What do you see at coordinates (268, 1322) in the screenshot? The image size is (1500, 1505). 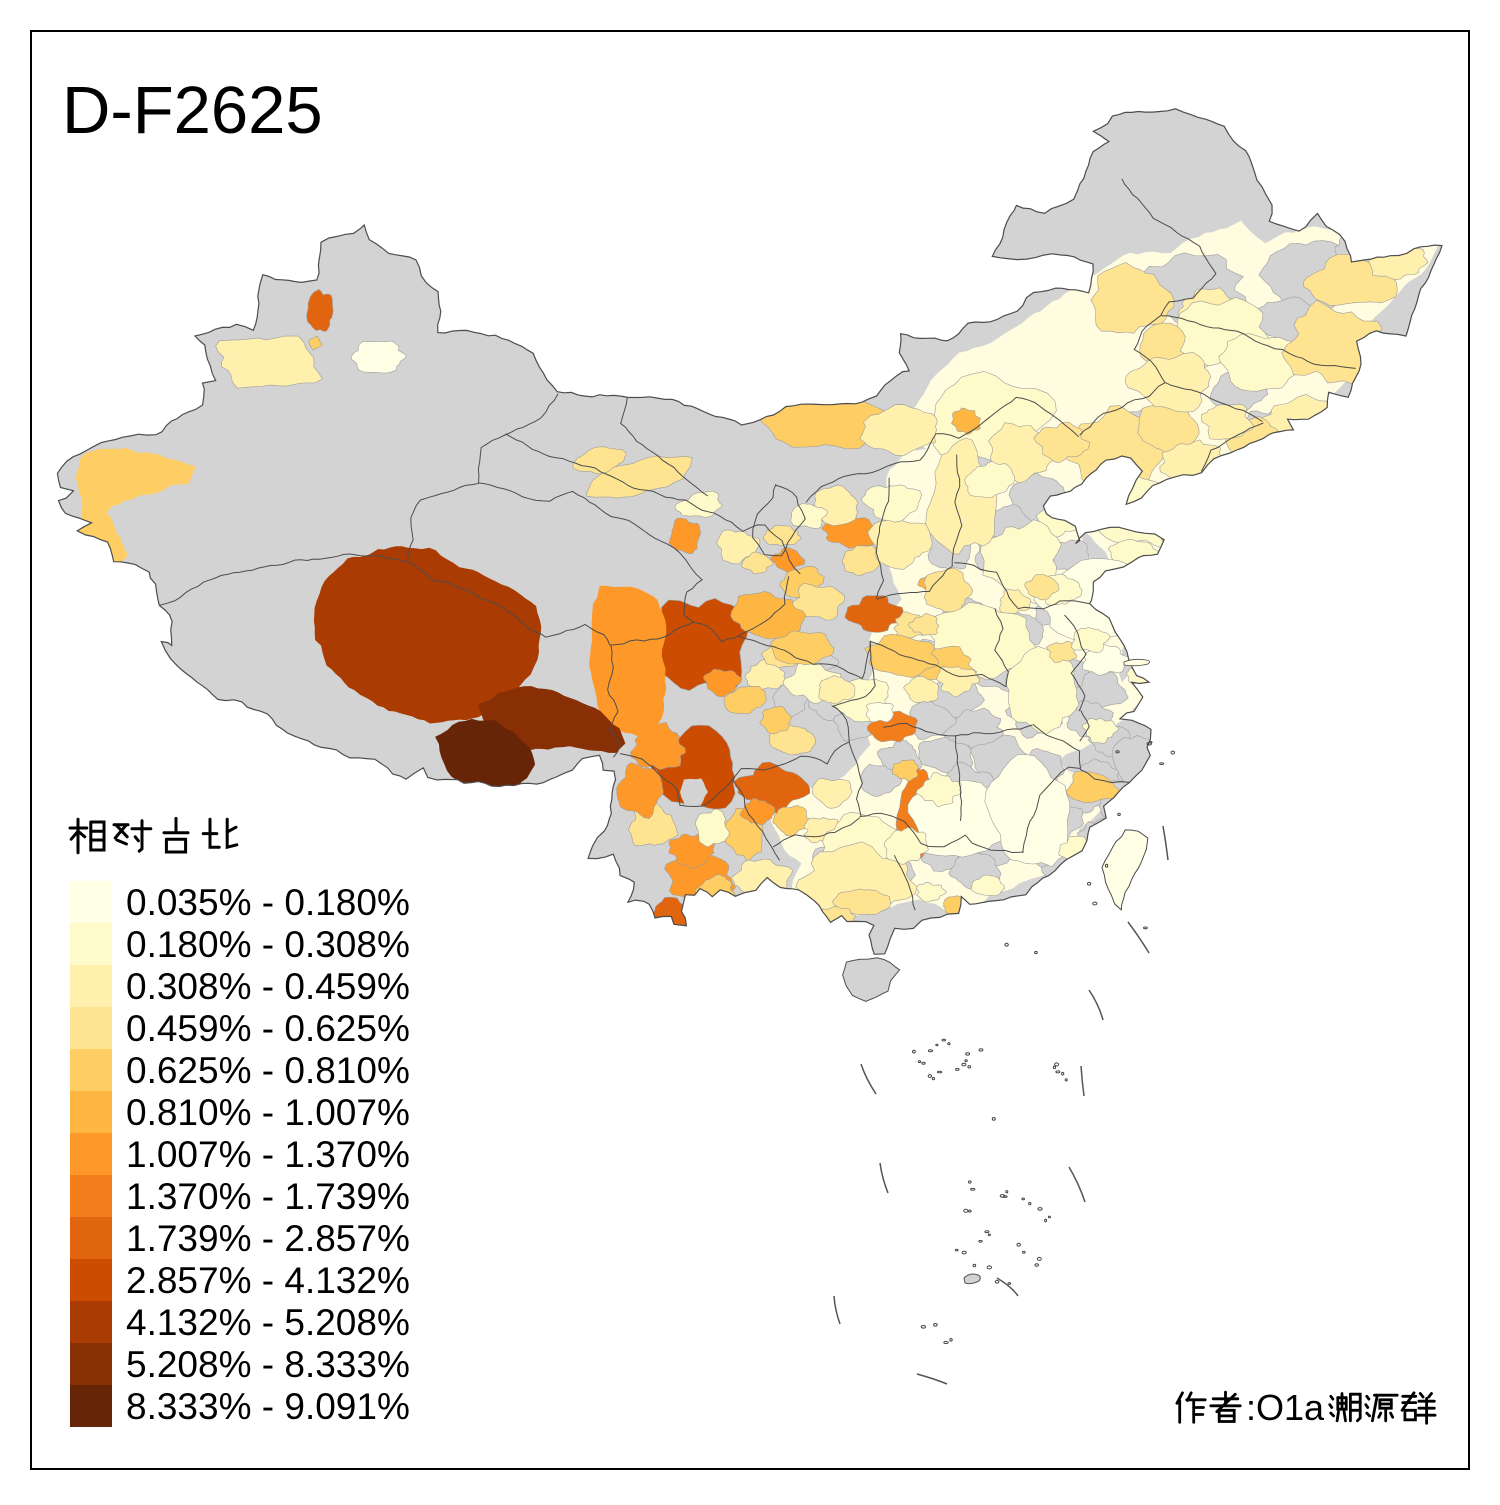 I see `svg-text: 4.132% - 5.208%` at bounding box center [268, 1322].